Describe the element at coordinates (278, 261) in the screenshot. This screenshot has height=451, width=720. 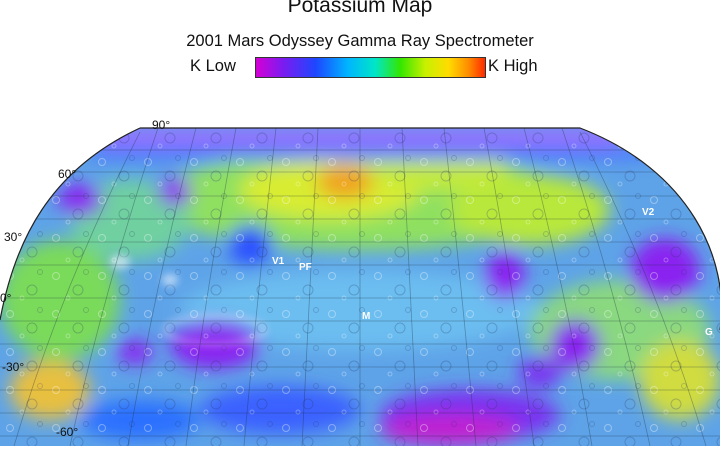
I see `region-label-v1: V1` at that location.